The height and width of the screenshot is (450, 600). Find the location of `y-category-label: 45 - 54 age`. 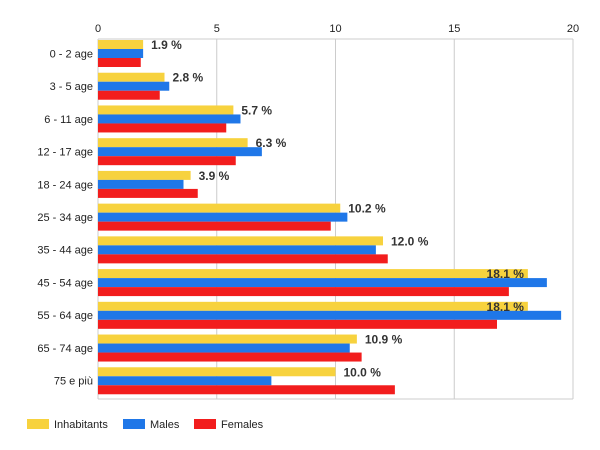

y-category-label: 45 - 54 age is located at coordinates (65, 283).